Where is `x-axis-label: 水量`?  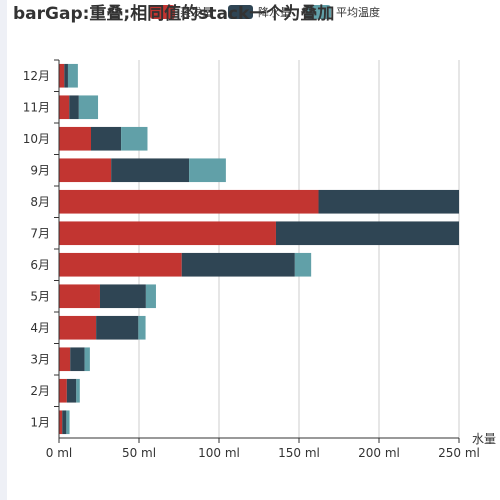
x-axis-label: 水量 is located at coordinates (484, 439).